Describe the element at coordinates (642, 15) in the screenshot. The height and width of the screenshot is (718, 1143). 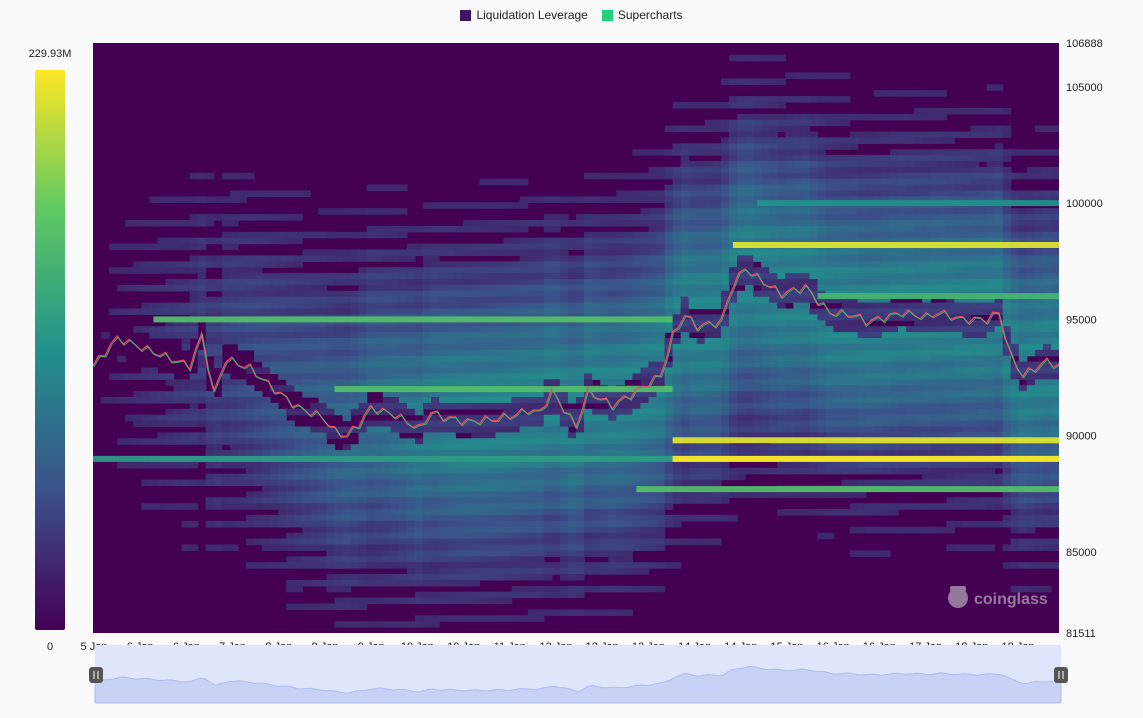
I see `legend-item-supercharts: Supercharts` at that location.